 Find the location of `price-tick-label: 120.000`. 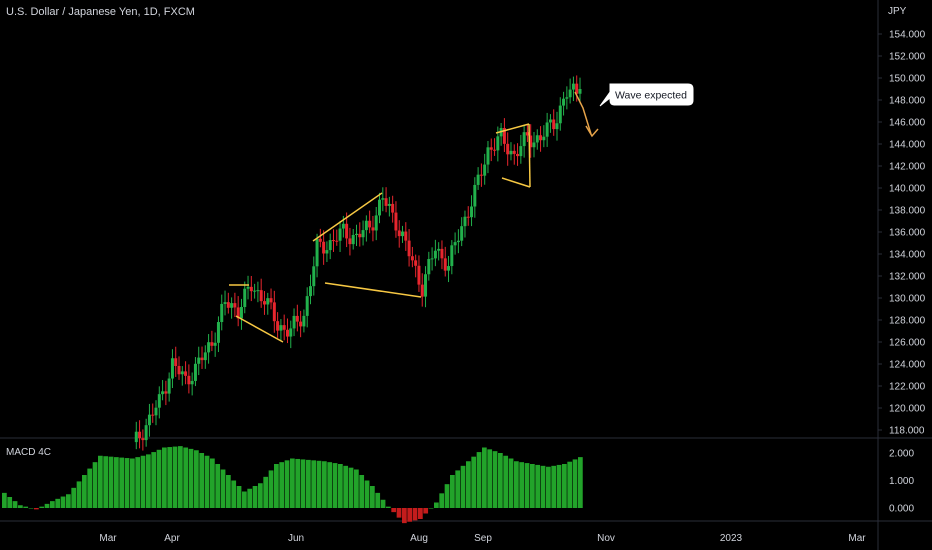

price-tick-label: 120.000 is located at coordinates (907, 409).